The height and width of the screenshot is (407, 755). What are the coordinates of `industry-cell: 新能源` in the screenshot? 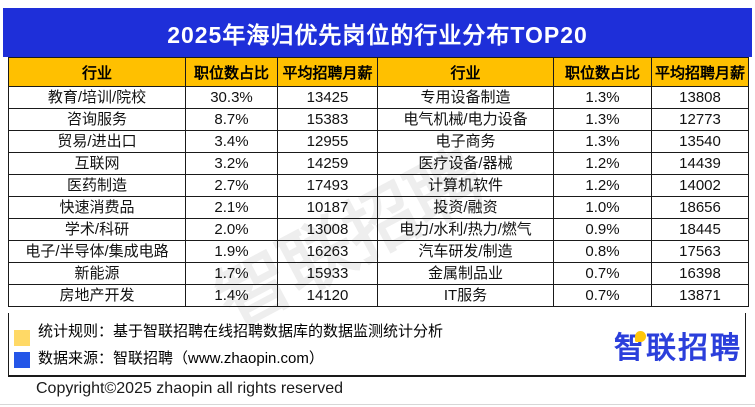 It's located at (97, 273).